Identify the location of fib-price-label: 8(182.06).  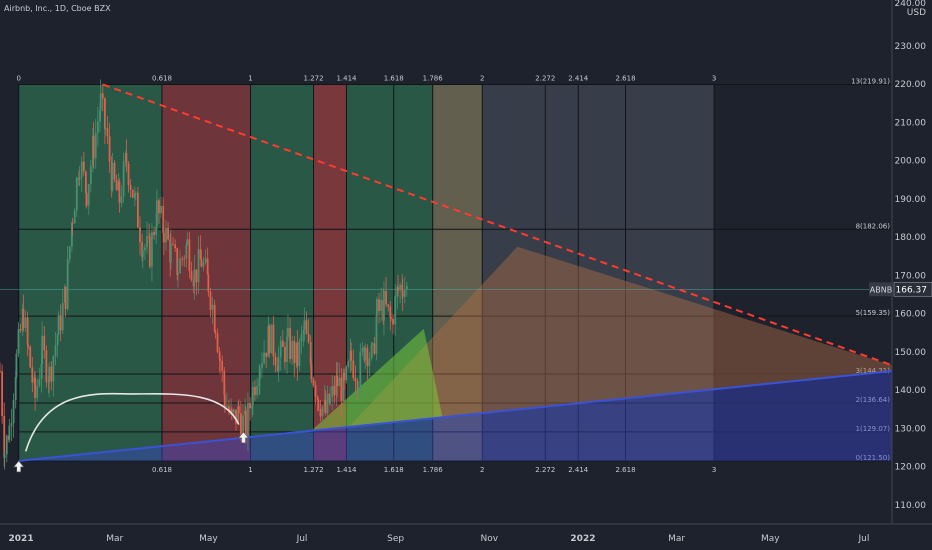
(873, 226).